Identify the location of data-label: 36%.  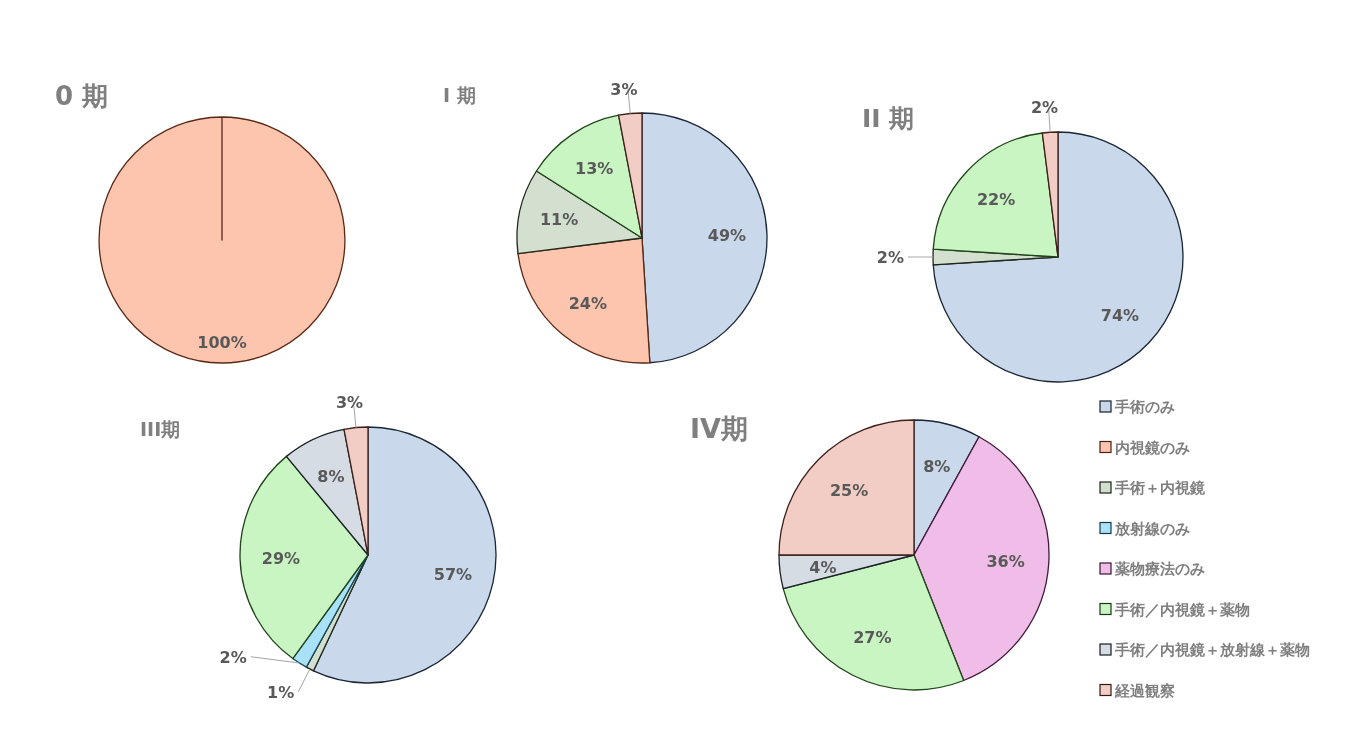
(1005, 561).